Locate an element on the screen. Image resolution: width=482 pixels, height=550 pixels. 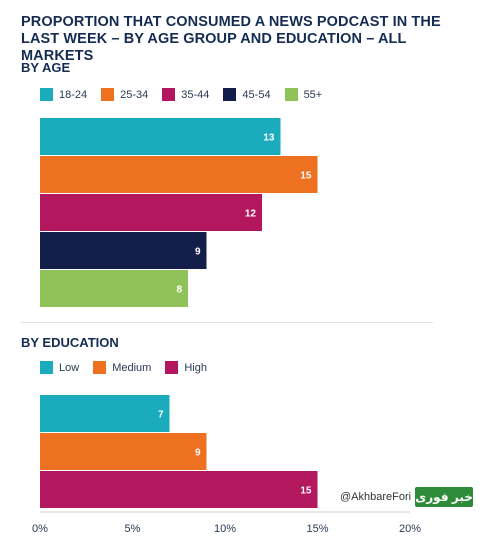
watermark-handle: @AkhbareFori is located at coordinates (376, 497).